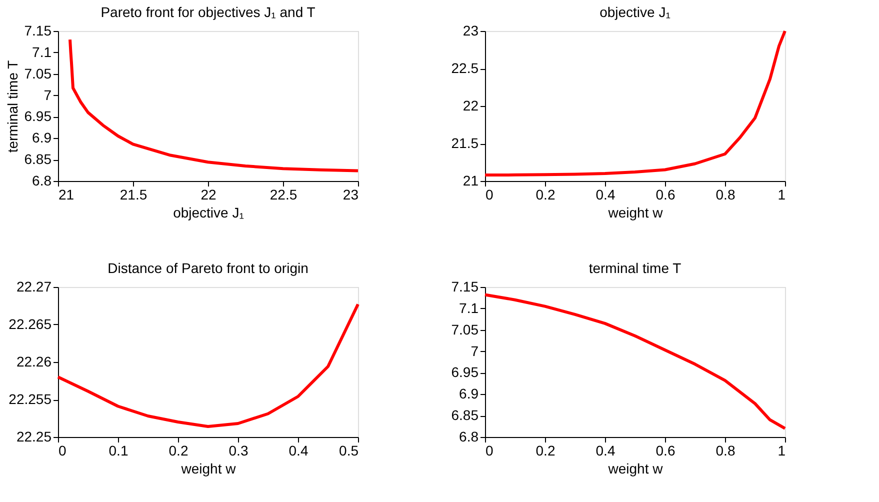  What do you see at coordinates (284, 194) in the screenshot?
I see `x-tick-label: 22.5` at bounding box center [284, 194].